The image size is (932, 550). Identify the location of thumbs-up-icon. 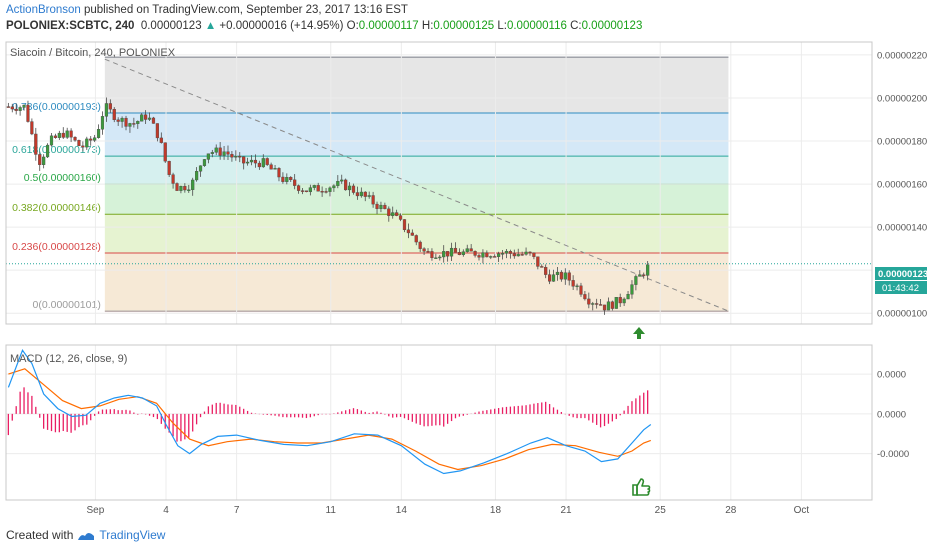
(641, 487).